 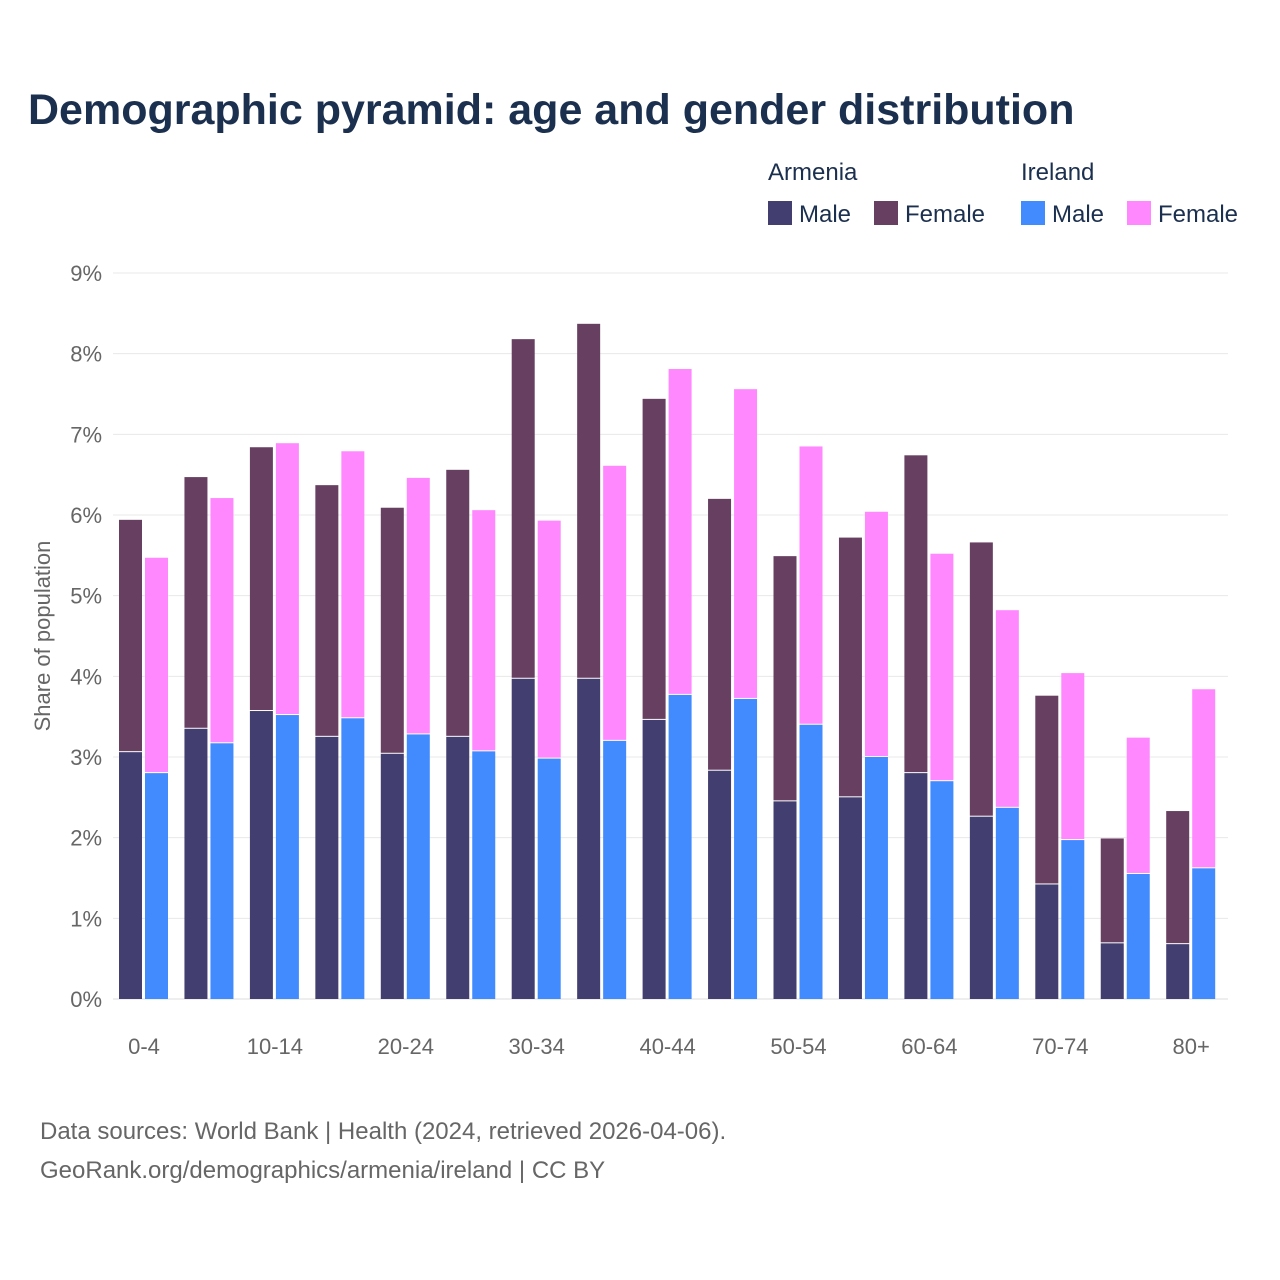 I want to click on y-tick-label: 5%, so click(x=86, y=596).